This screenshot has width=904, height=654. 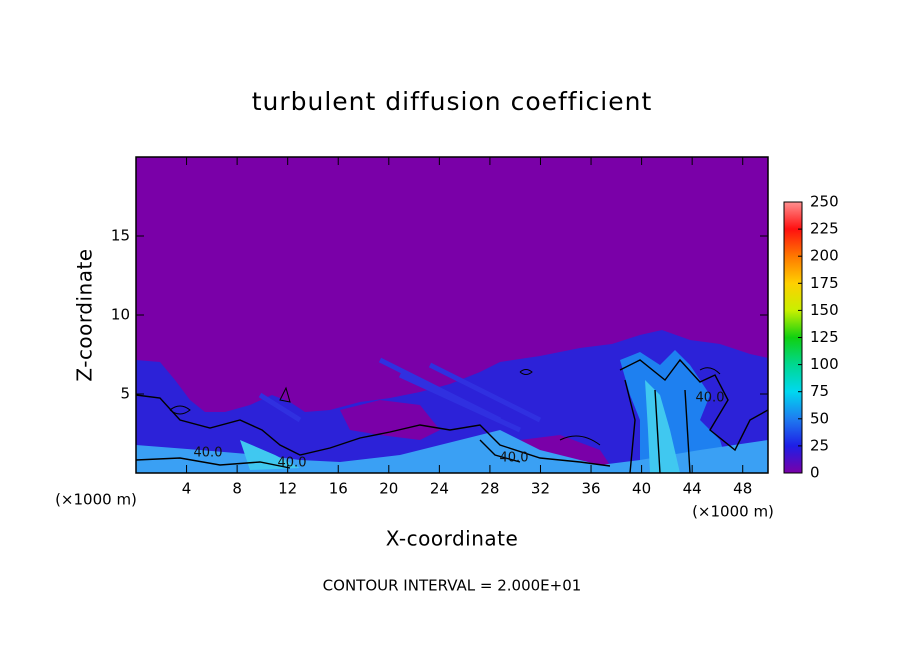 What do you see at coordinates (287, 489) in the screenshot?
I see `x-tick-label: 12` at bounding box center [287, 489].